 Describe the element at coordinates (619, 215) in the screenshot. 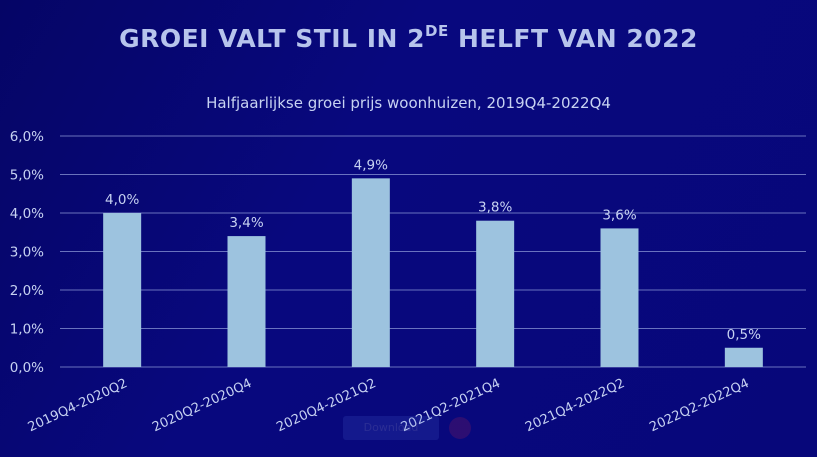

I see `data-label: 3,6%` at that location.